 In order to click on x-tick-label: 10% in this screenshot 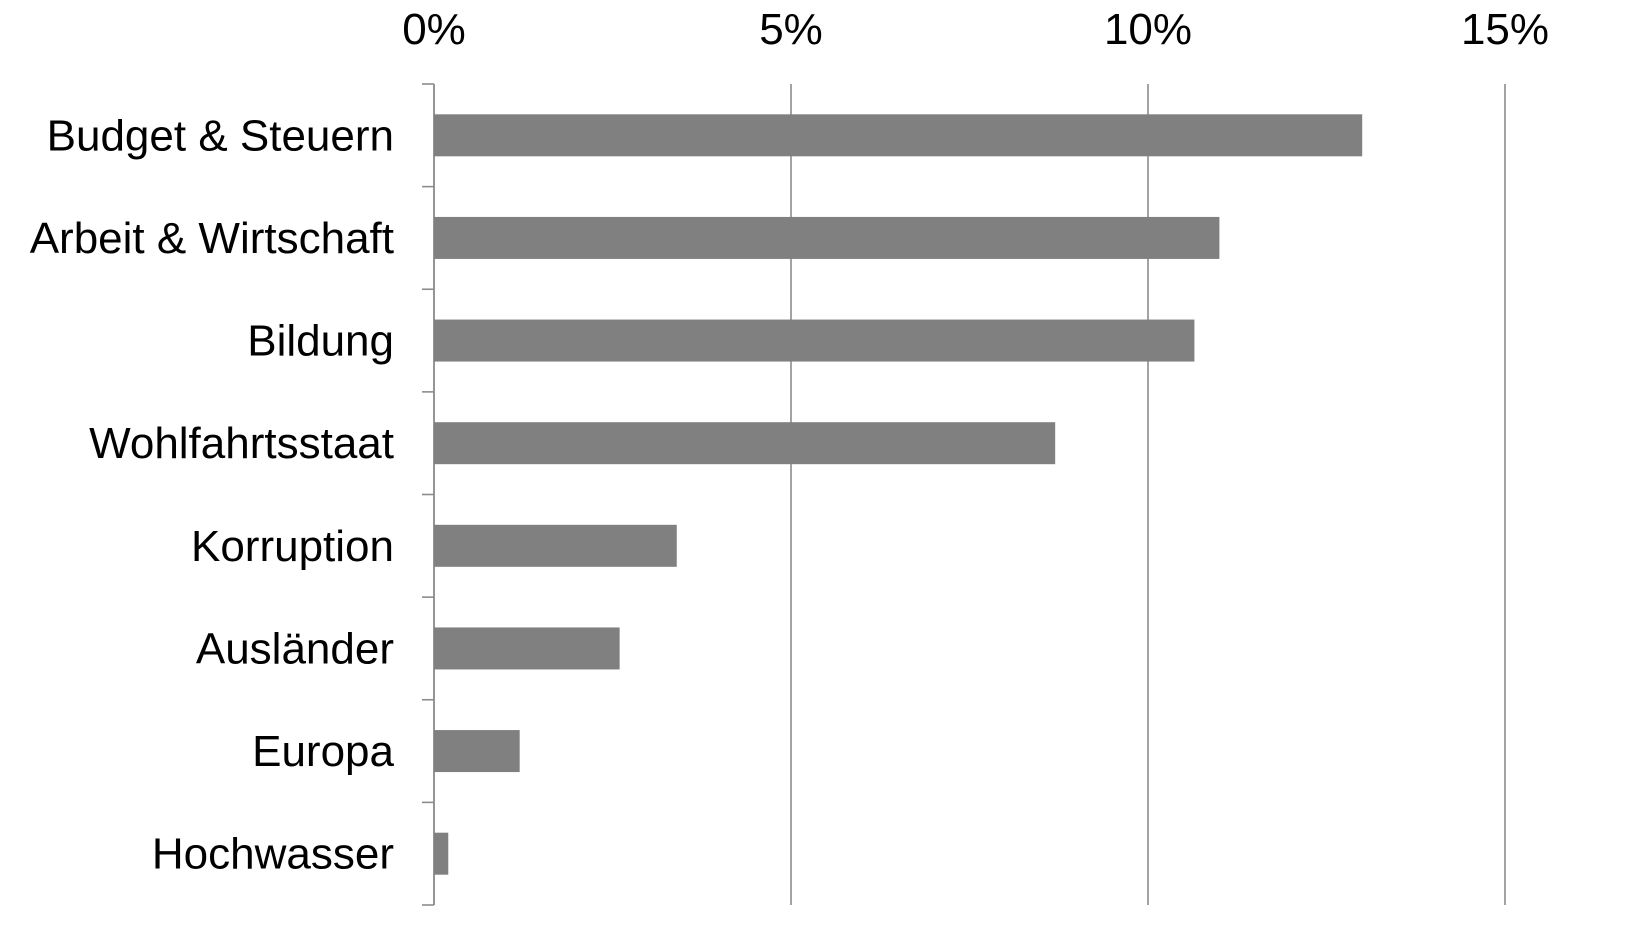, I will do `click(1148, 29)`.